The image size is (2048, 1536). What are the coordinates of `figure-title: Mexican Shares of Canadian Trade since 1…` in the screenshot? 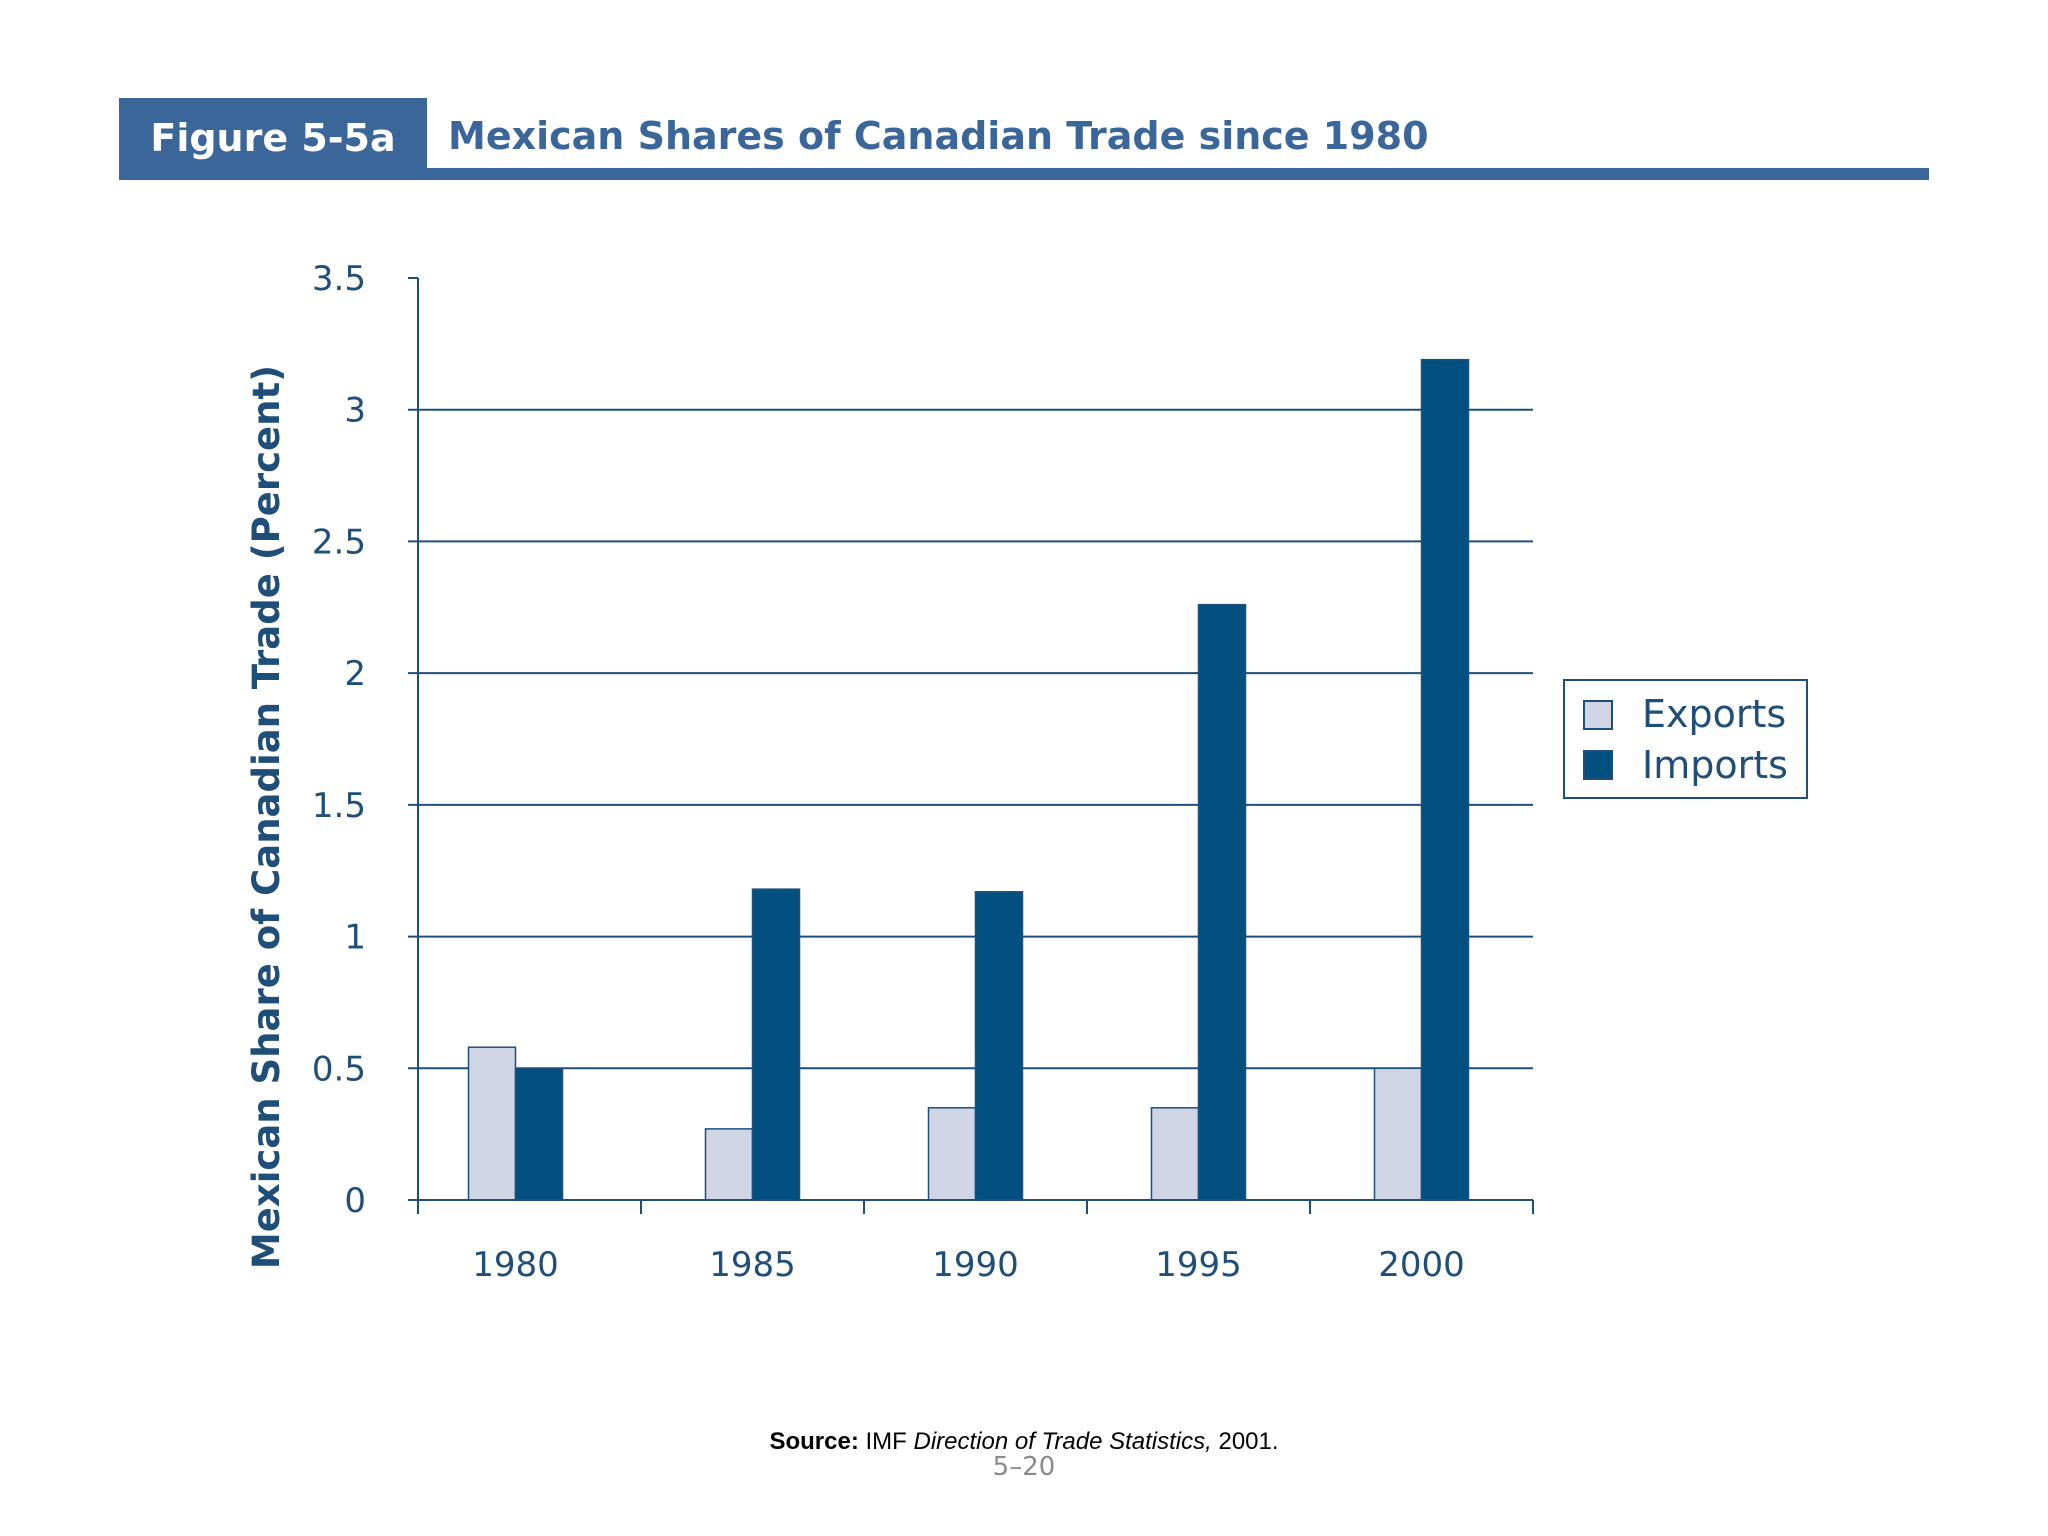 It's located at (938, 136).